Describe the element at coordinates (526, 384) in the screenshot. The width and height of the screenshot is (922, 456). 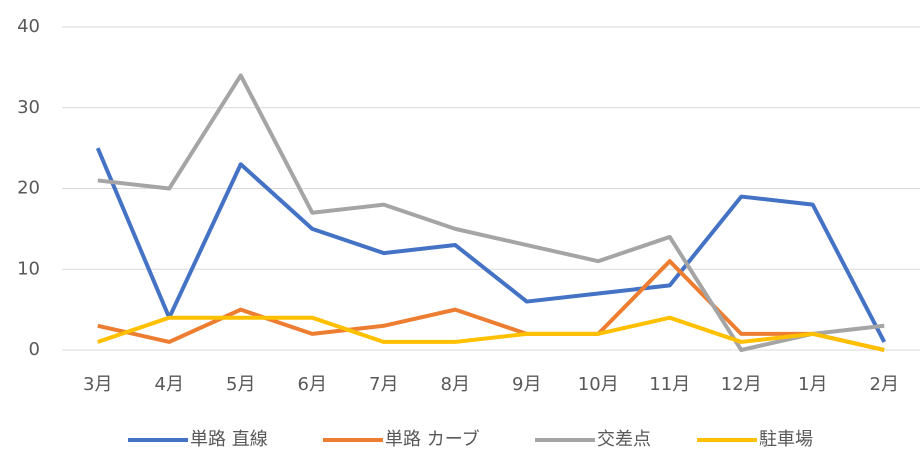
I see `x-tick-label: 9月` at that location.